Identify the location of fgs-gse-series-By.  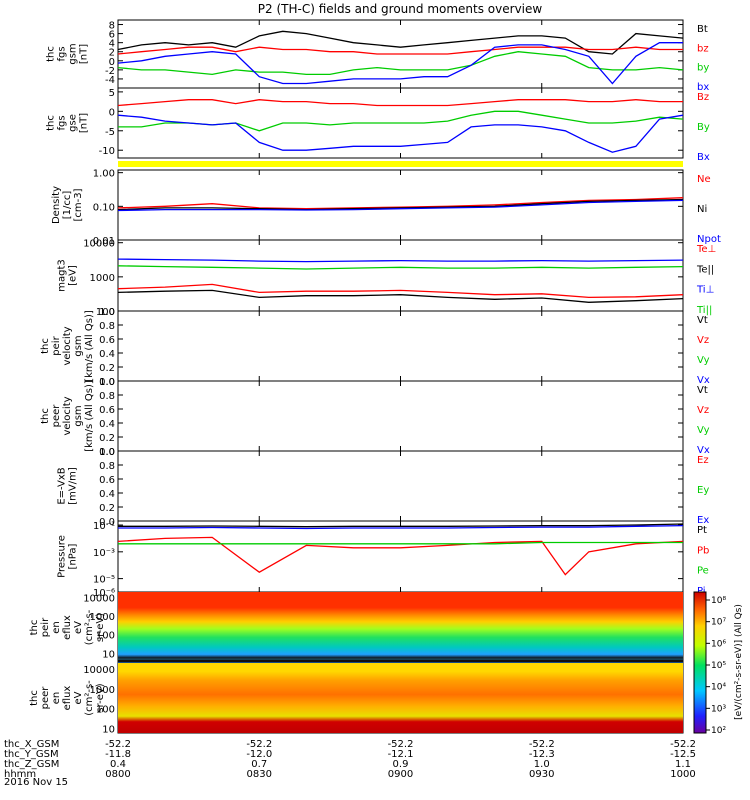
(401, 121).